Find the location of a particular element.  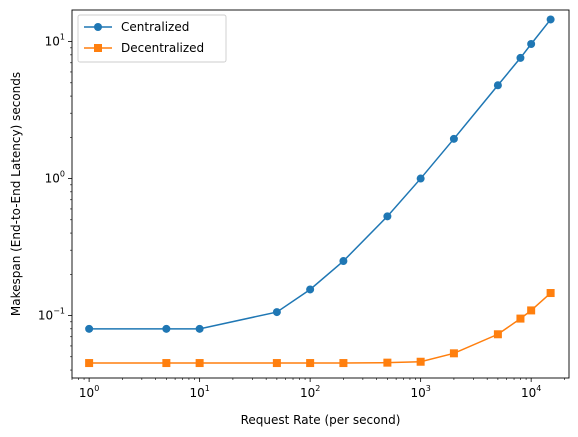

x-tick-label-exponent: 3 is located at coordinates (428, 388).